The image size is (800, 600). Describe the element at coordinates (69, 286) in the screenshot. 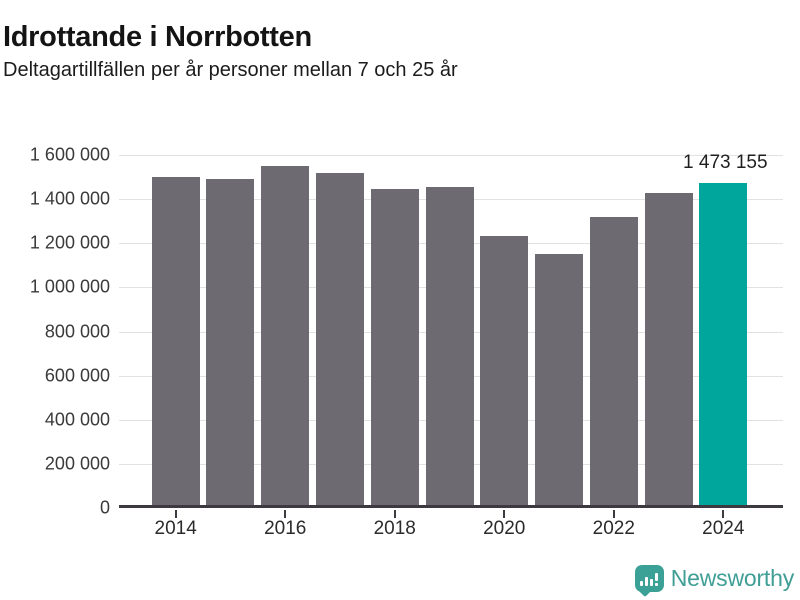

I see `y-tick-label: 1 000 000` at that location.